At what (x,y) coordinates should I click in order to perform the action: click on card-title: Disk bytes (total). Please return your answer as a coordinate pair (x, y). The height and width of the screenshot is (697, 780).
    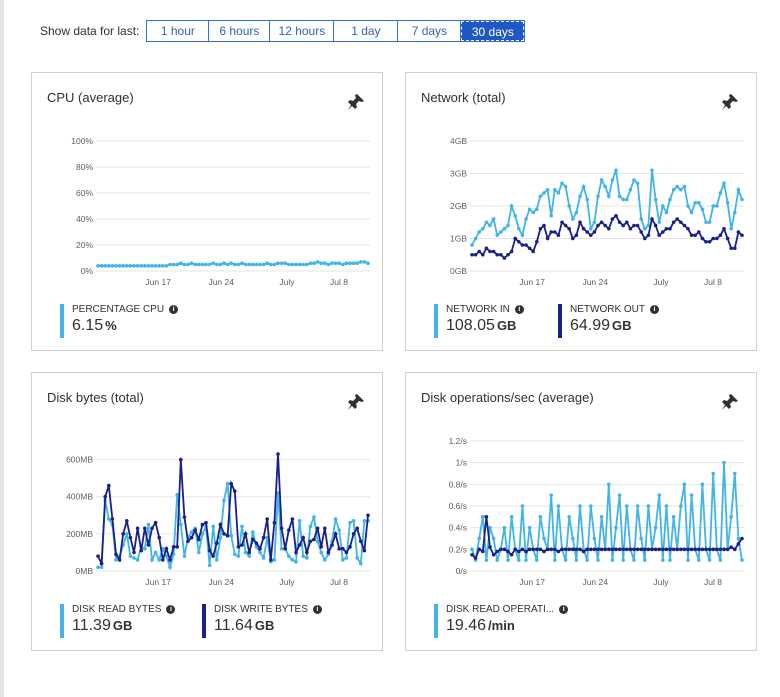
    Looking at the image, I should click on (95, 397).